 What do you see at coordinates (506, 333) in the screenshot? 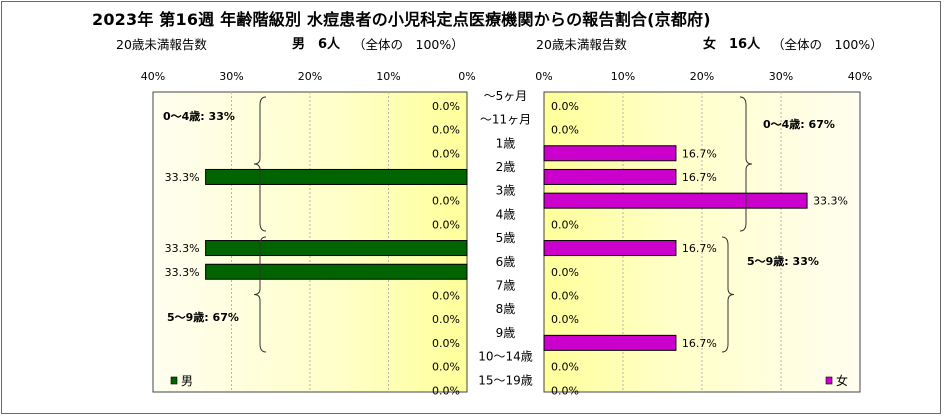
I see `category-label: 9歳` at bounding box center [506, 333].